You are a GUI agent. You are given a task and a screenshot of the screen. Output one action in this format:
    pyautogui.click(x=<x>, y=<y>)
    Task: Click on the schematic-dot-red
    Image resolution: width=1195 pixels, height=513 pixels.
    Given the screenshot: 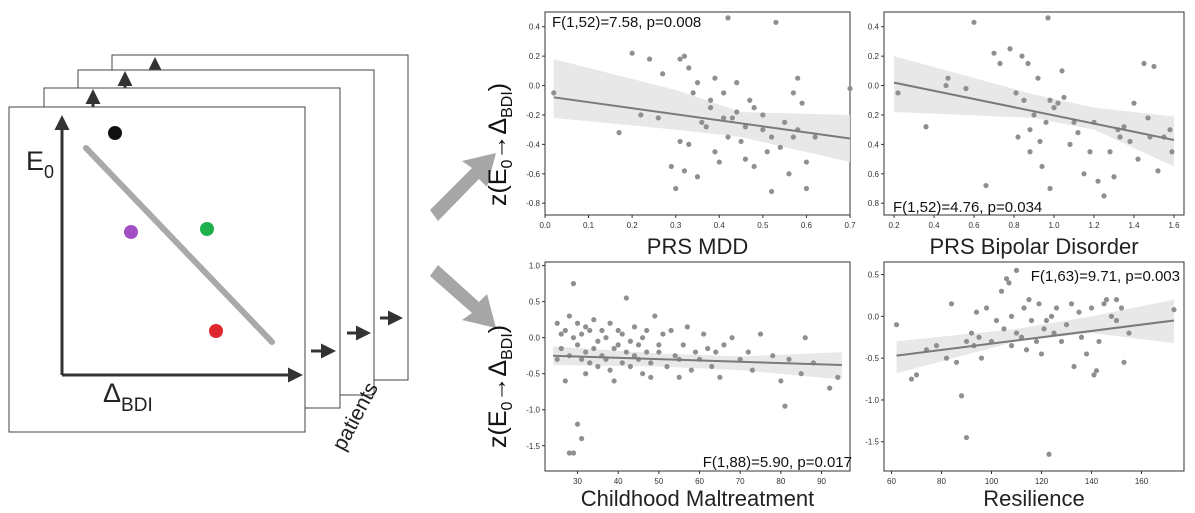 What is the action you would take?
    pyautogui.click(x=216, y=331)
    